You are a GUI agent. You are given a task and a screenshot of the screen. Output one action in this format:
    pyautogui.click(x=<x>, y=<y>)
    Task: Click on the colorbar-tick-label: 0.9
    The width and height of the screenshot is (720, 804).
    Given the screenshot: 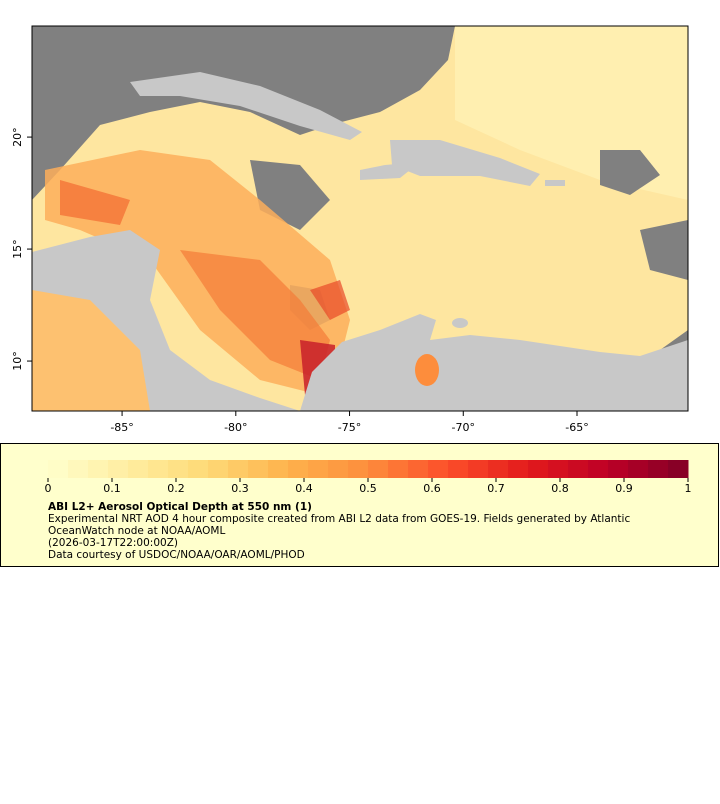 What is the action you would take?
    pyautogui.click(x=624, y=488)
    